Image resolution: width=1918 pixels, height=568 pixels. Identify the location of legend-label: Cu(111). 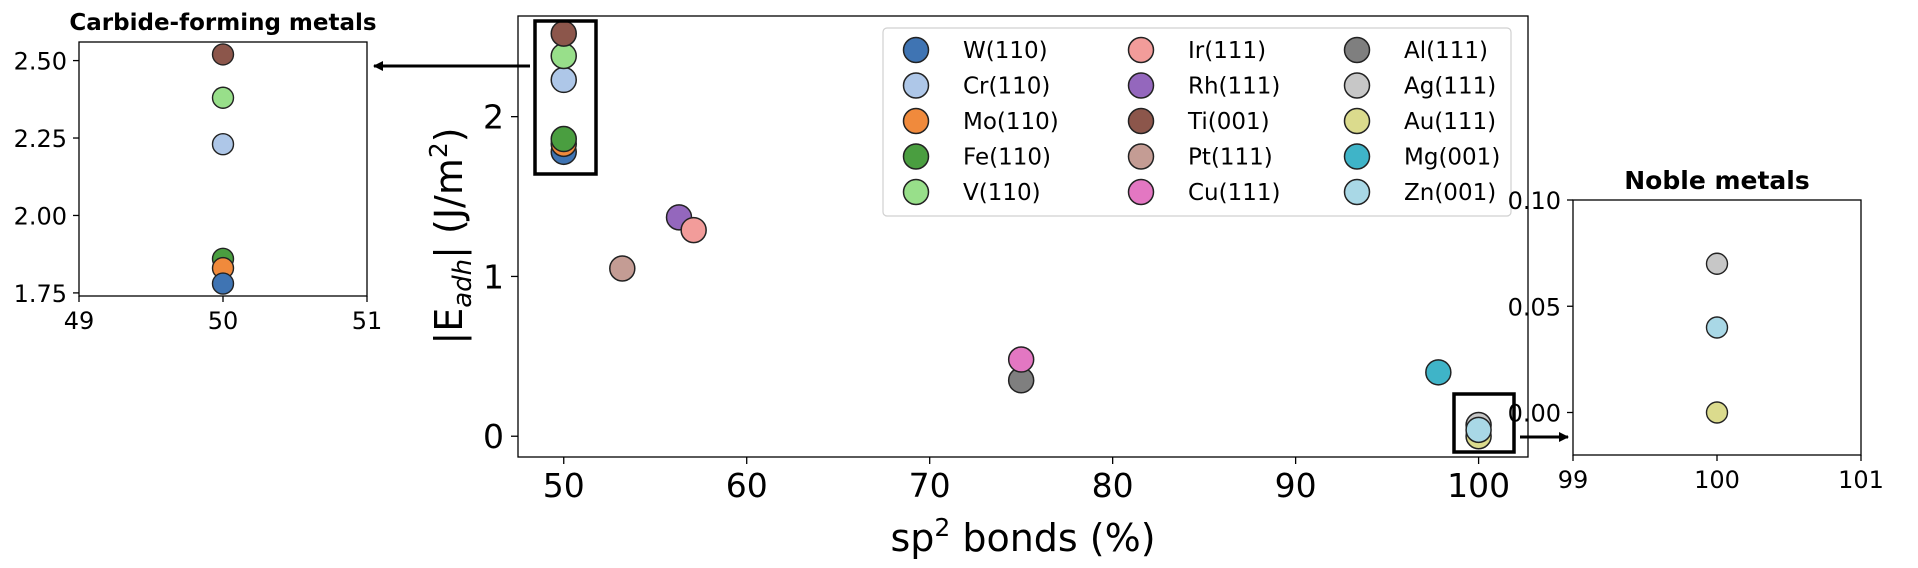
(1234, 193).